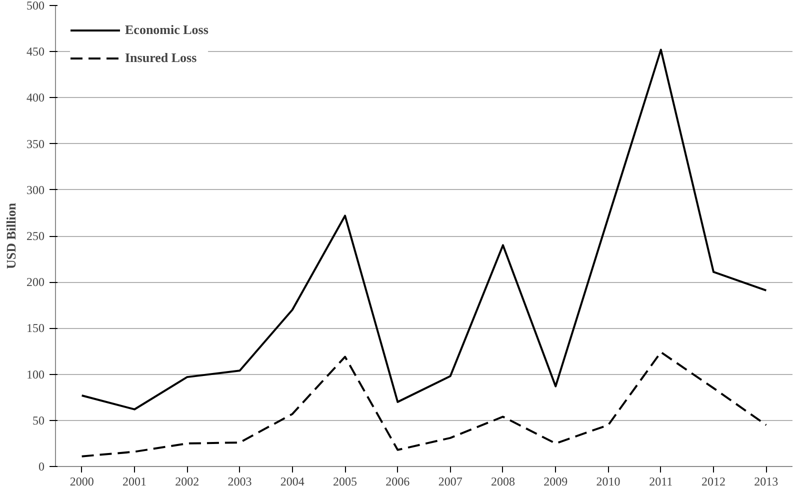 This screenshot has height=488, width=807. Describe the element at coordinates (345, 481) in the screenshot. I see `x-tick-label: 2005` at that location.